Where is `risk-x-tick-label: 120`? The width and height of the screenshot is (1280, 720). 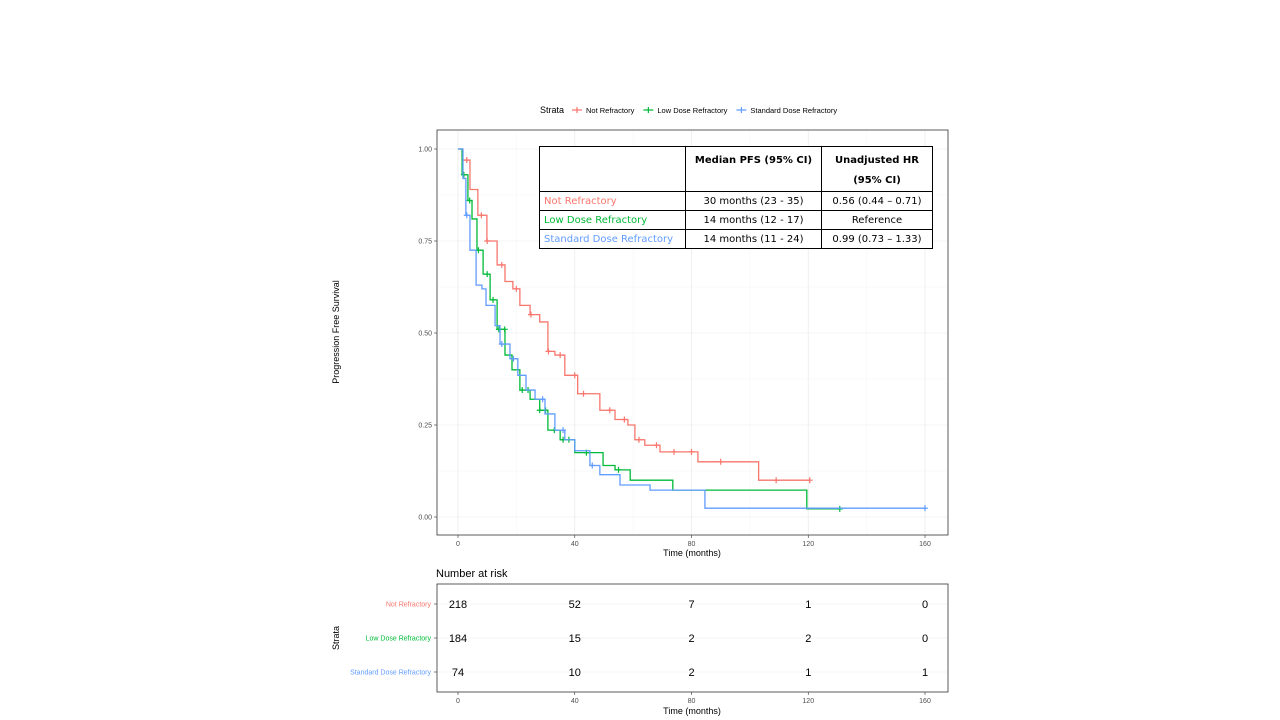 risk-x-tick-label: 120 is located at coordinates (808, 701).